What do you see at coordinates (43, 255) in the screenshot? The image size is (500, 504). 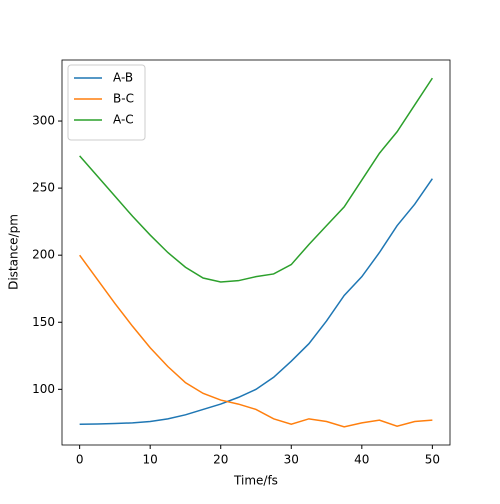 I see `y-tick-label: 200` at bounding box center [43, 255].